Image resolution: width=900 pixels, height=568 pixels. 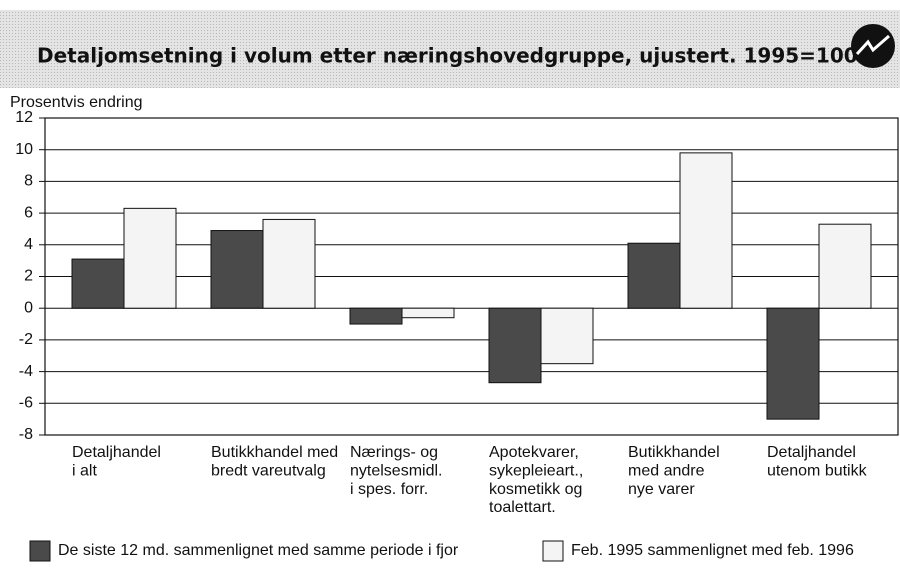 I want to click on y-tick-label: -6, so click(x=26, y=403).